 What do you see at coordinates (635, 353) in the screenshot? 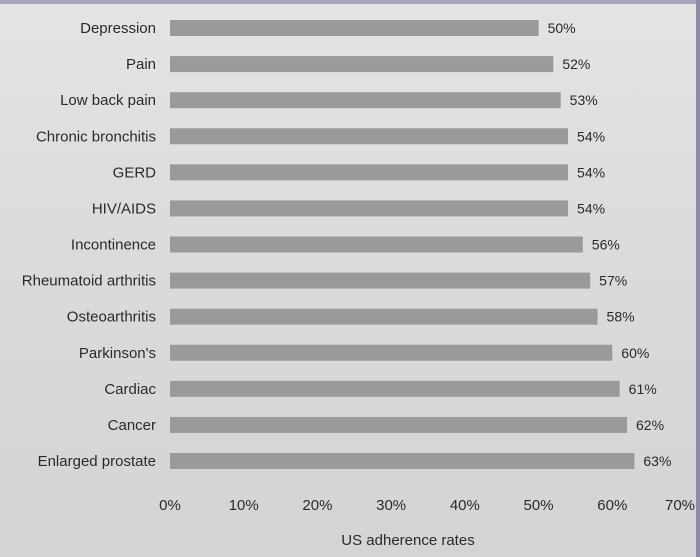
I see `value-label: 60%` at bounding box center [635, 353].